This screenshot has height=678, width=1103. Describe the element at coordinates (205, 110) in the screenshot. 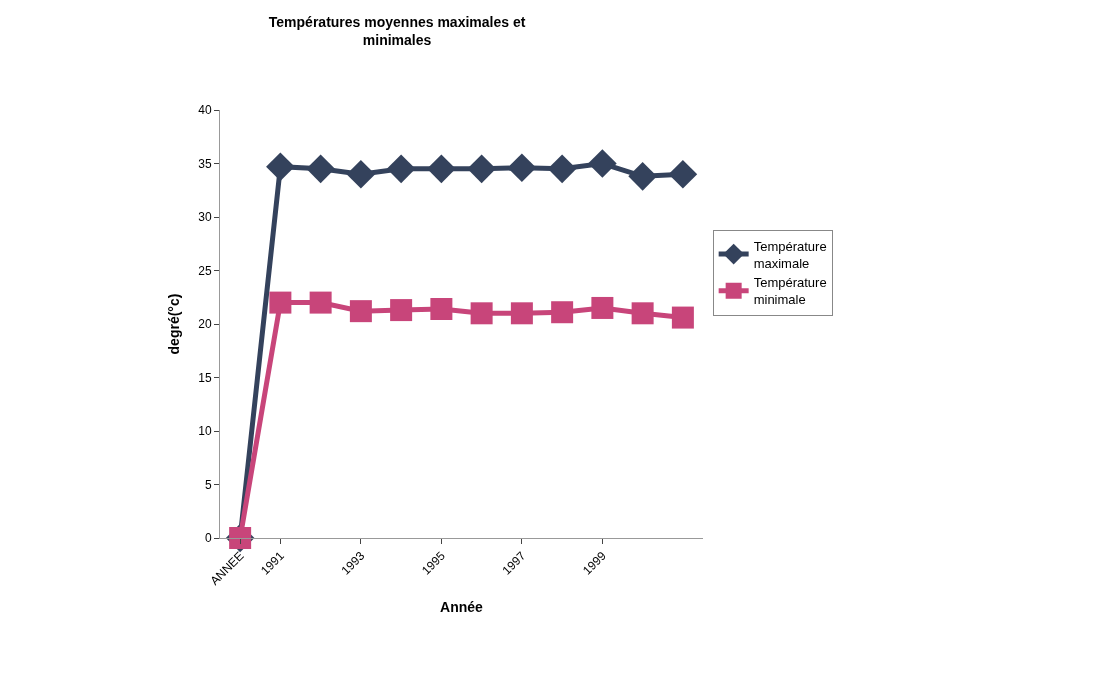

I see `y-tick-label: 40` at that location.